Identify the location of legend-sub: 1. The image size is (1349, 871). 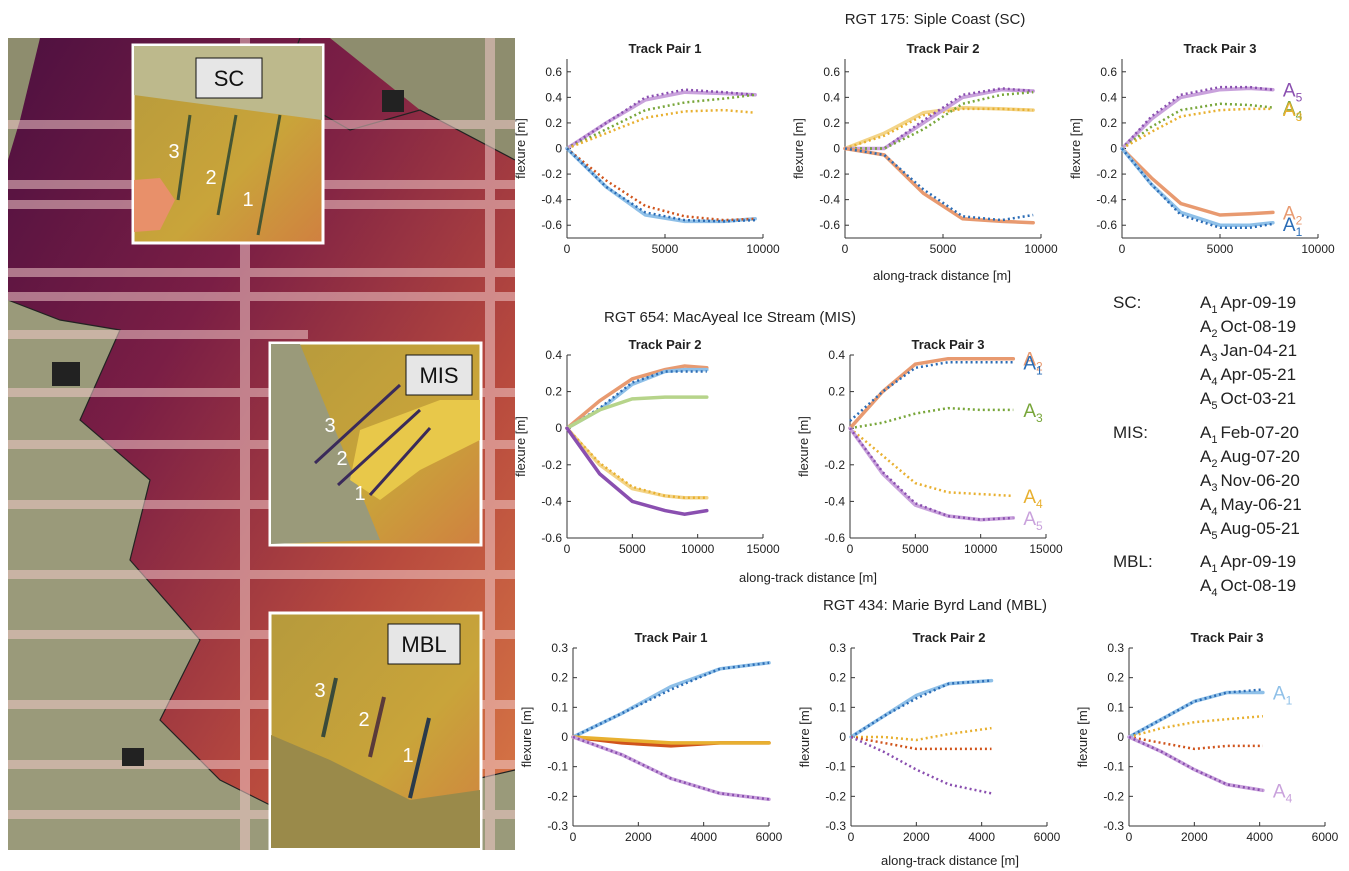
(1214, 310).